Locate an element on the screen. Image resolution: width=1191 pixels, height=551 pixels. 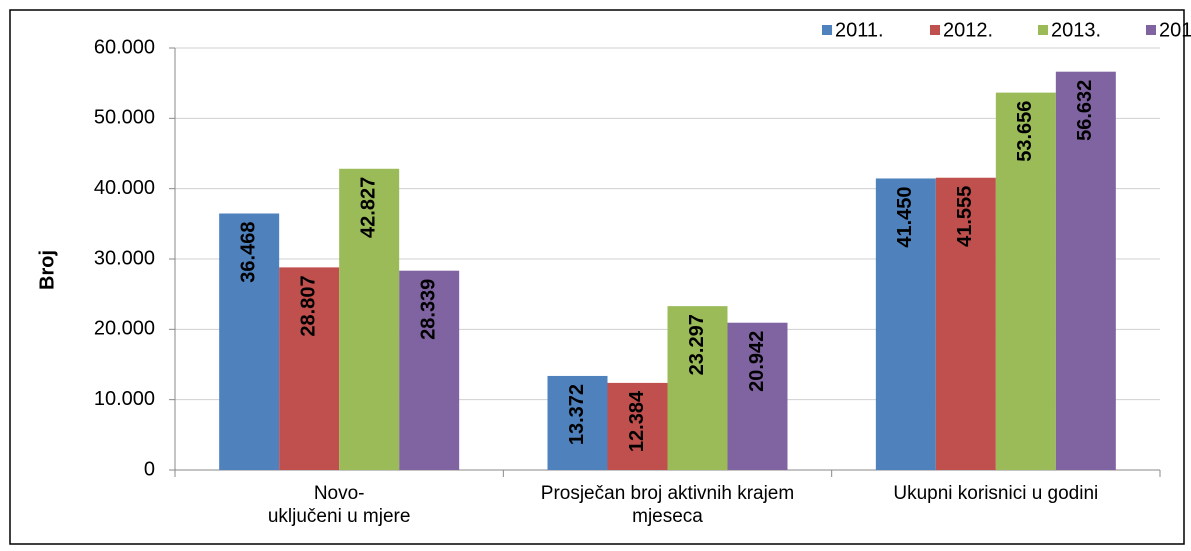
y-tick-label: 60.000 is located at coordinates (124, 47).